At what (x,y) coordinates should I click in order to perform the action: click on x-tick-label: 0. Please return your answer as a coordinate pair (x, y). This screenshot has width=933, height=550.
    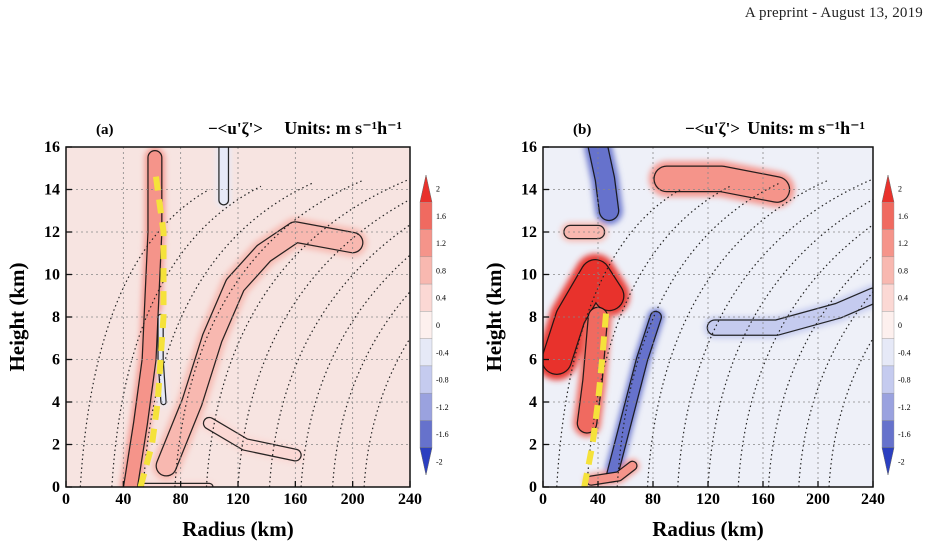
    Looking at the image, I should click on (66, 499).